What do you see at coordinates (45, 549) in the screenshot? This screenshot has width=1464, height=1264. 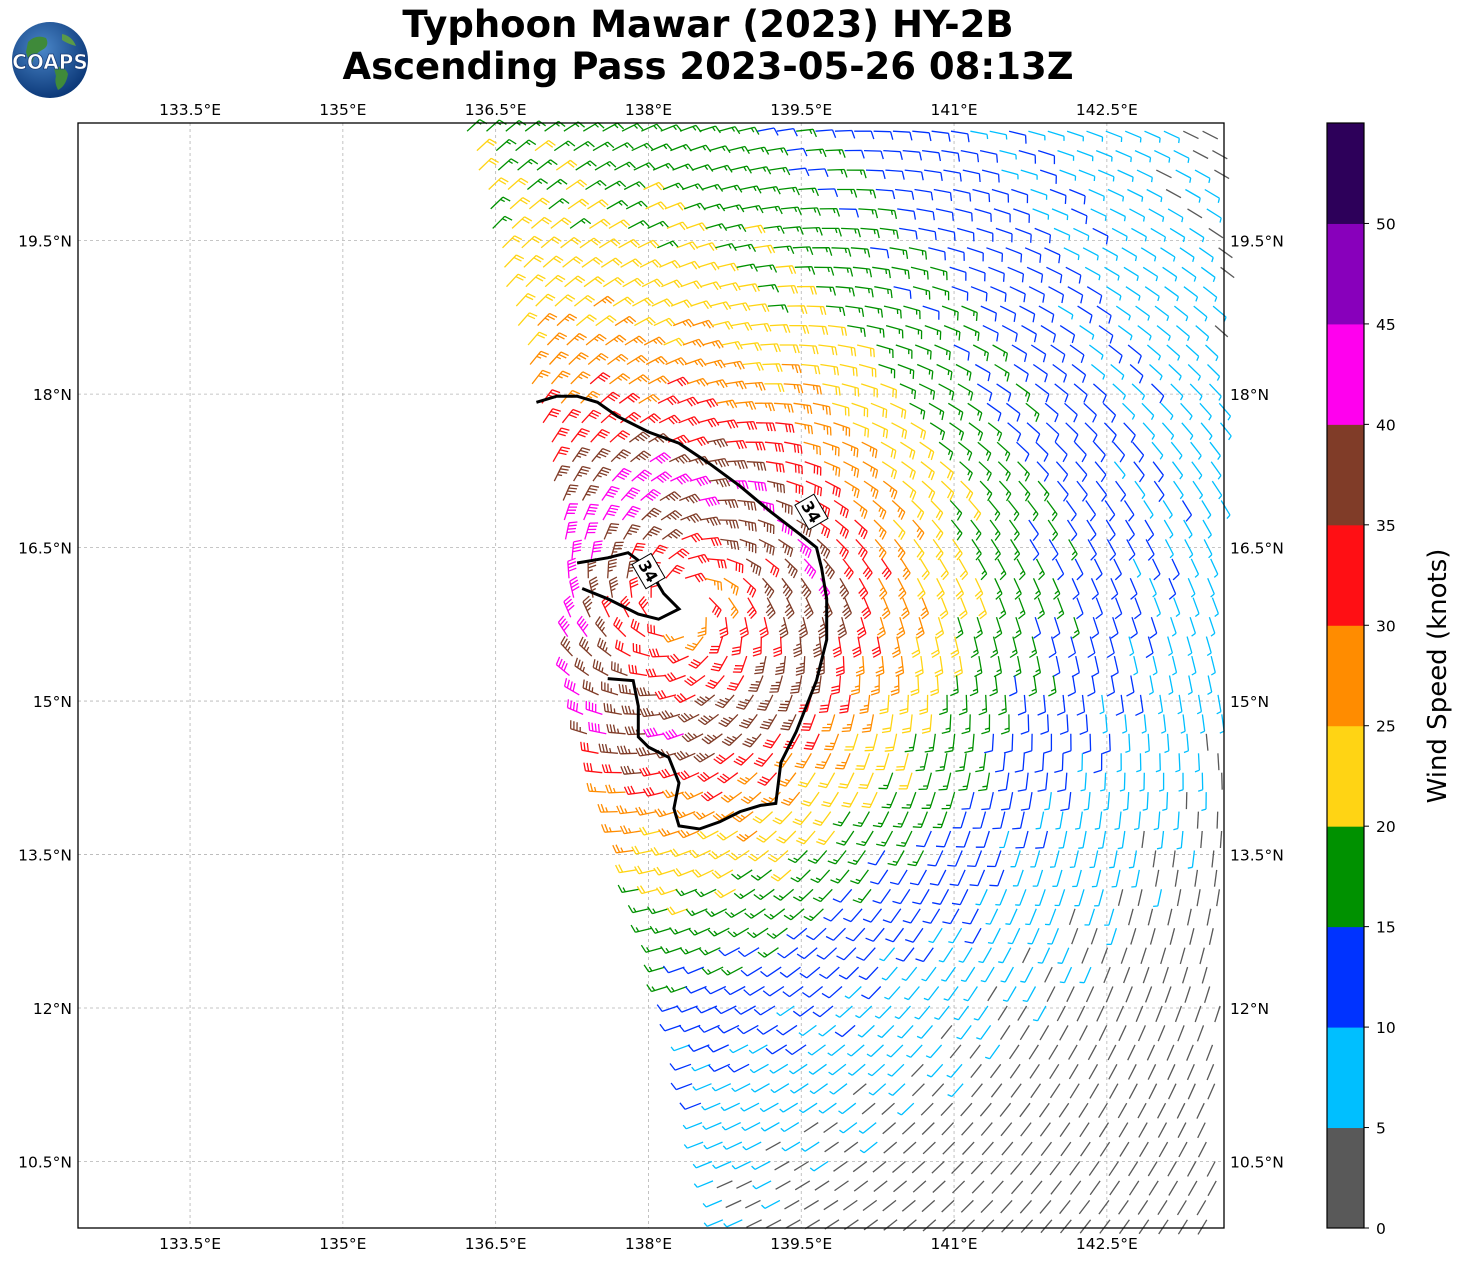 I see `lat-tick-label: 16.5°N` at bounding box center [45, 549].